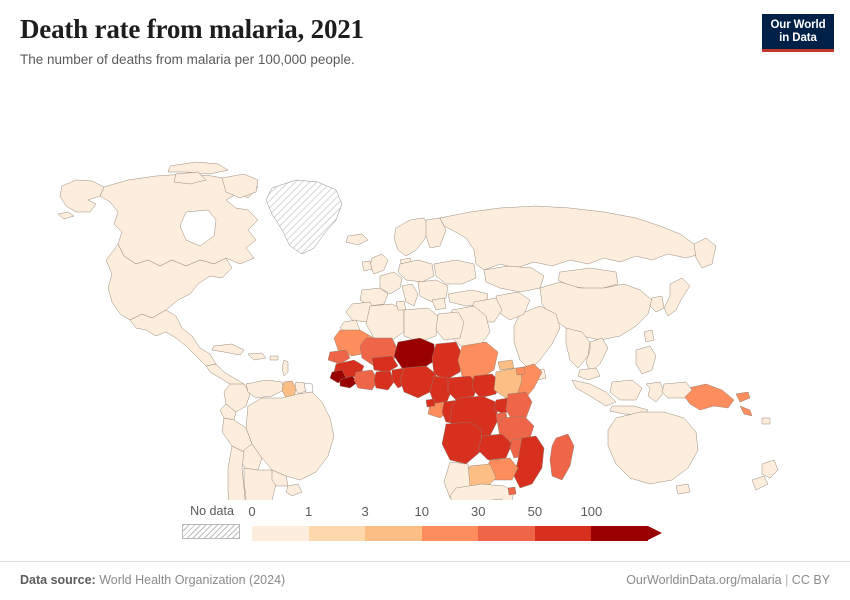  Describe the element at coordinates (349, 382) in the screenshot. I see `country-liberia` at that location.